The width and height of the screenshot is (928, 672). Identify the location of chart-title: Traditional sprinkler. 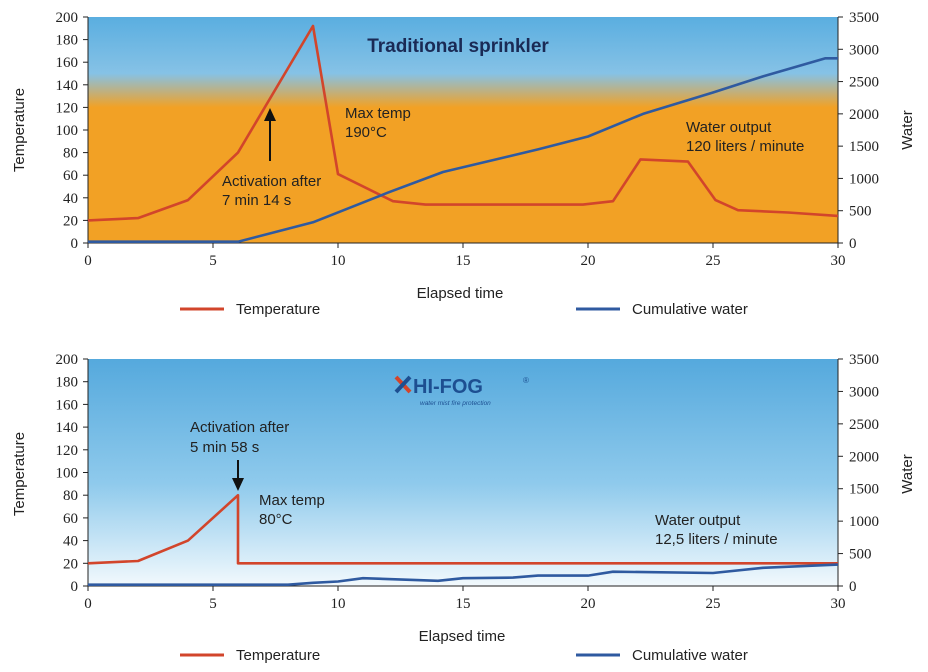
(458, 46).